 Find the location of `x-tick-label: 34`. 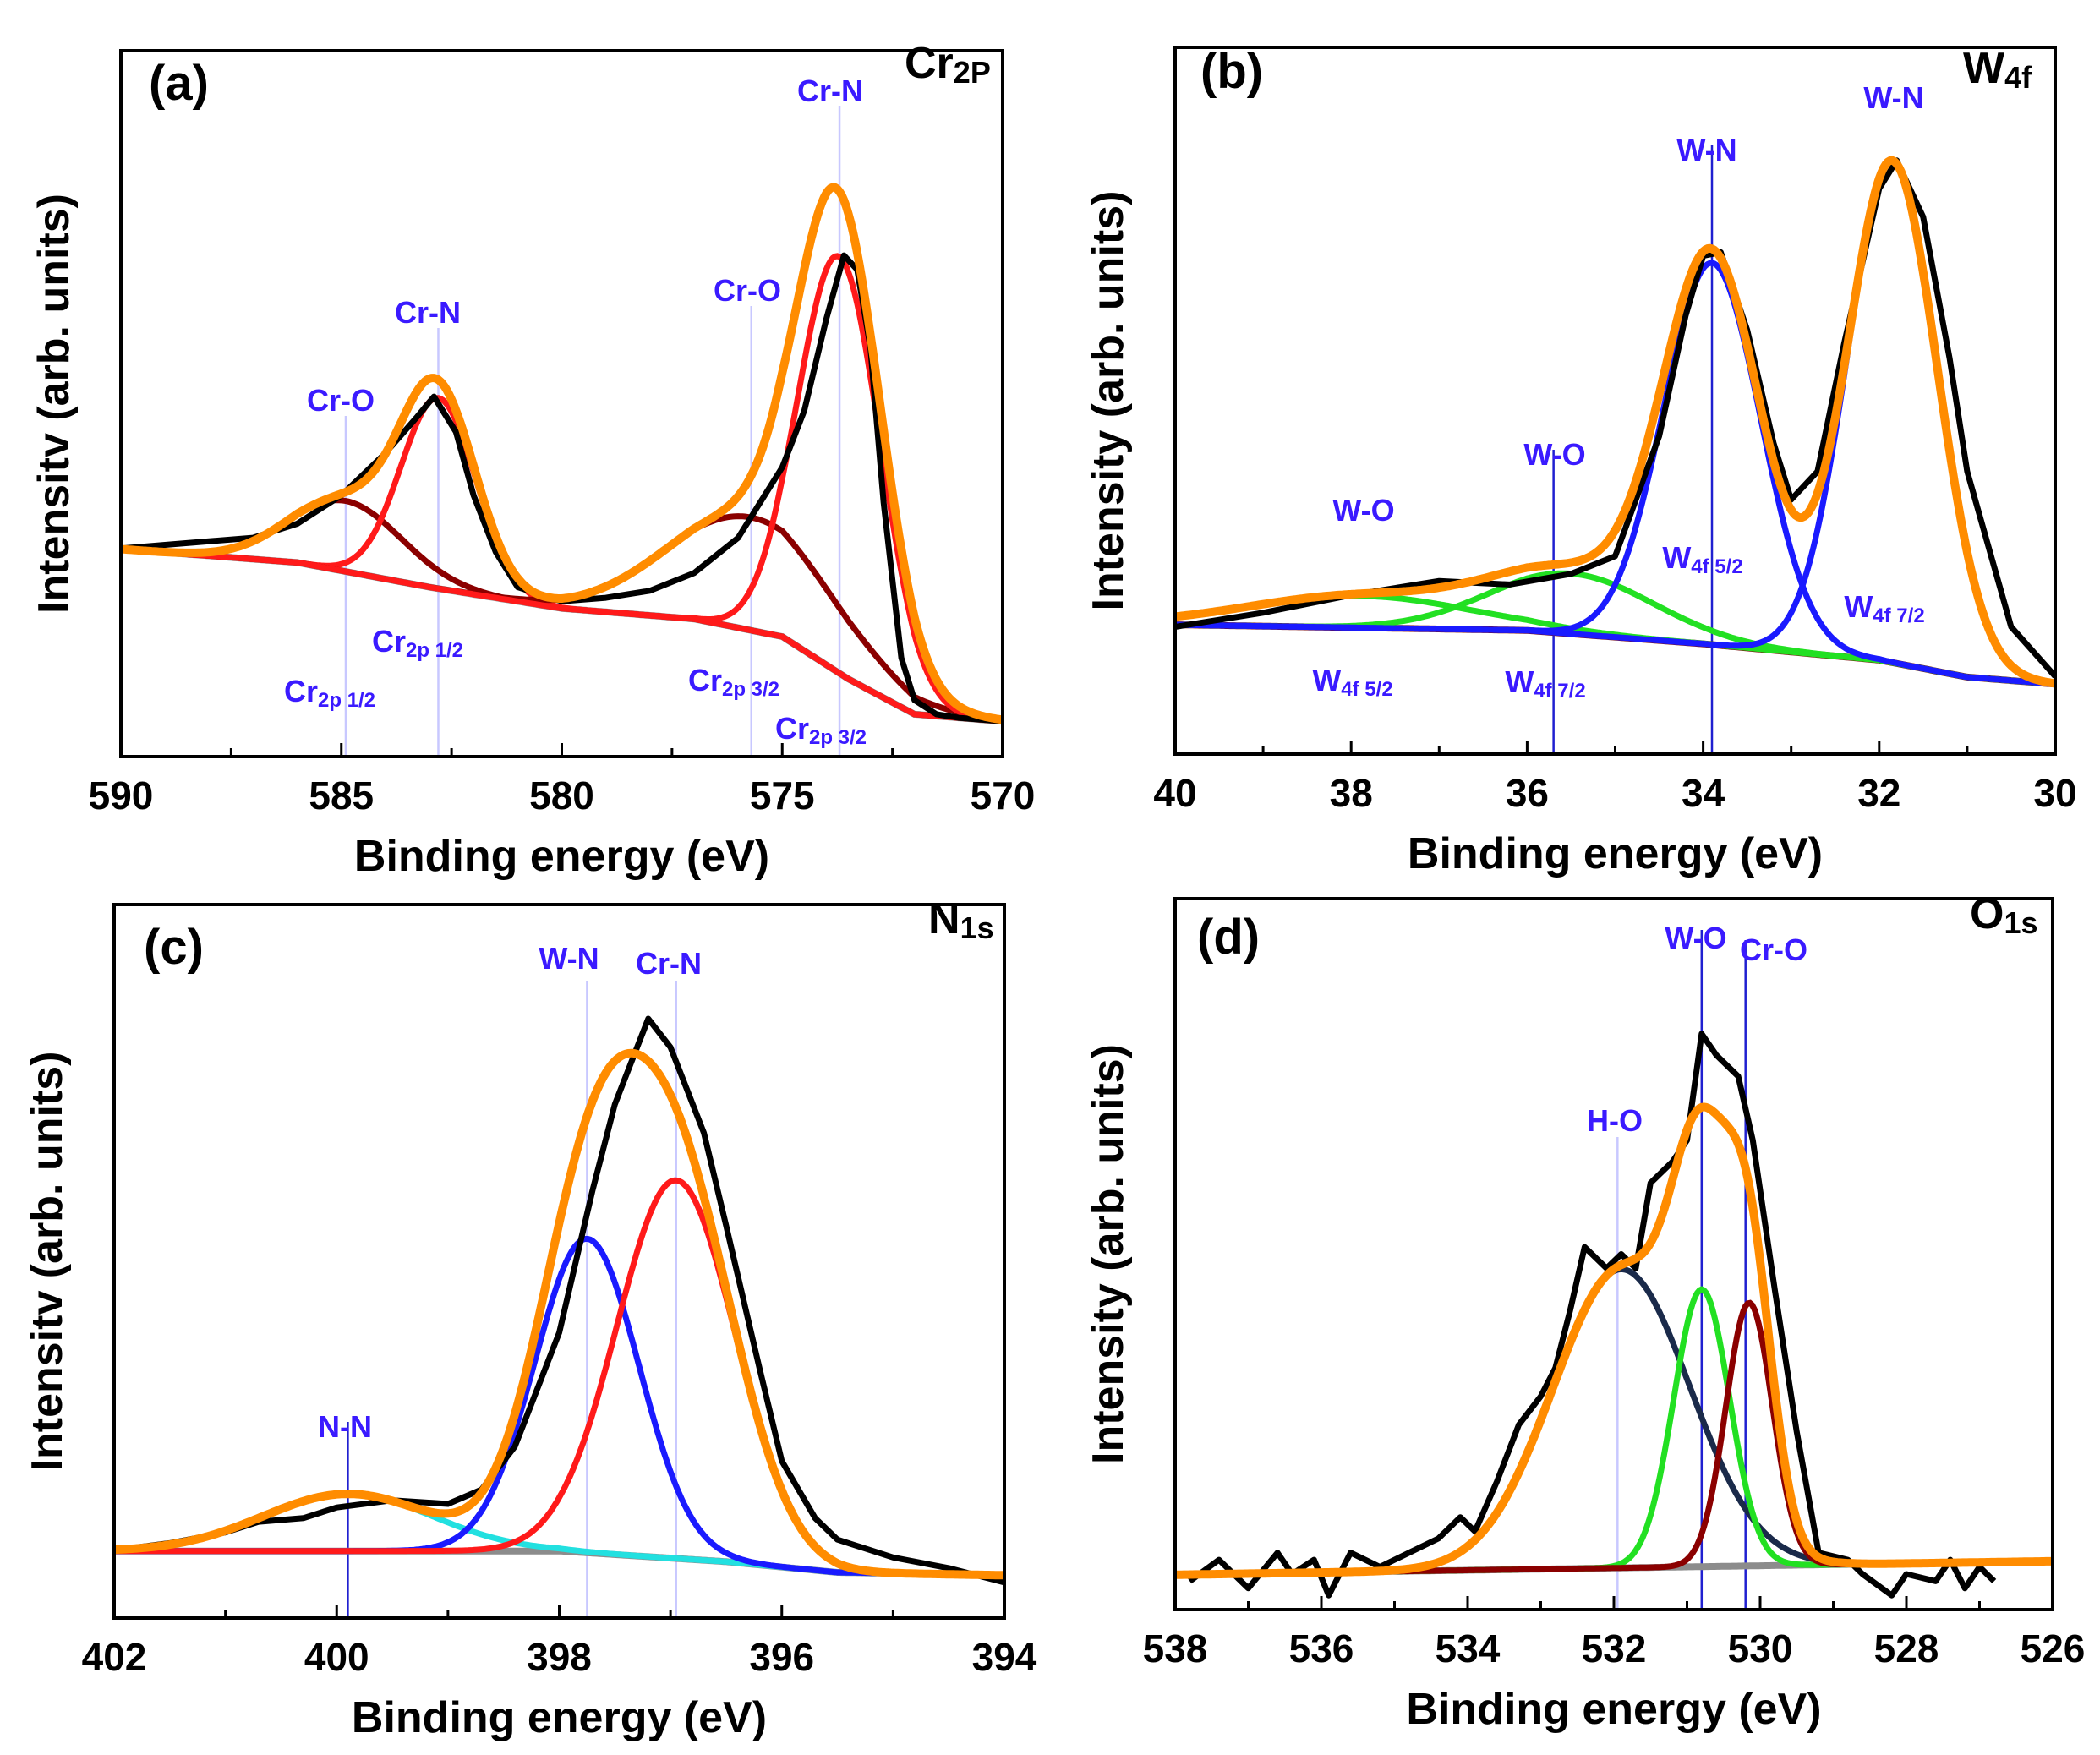

x-tick-label: 34 is located at coordinates (1703, 793).